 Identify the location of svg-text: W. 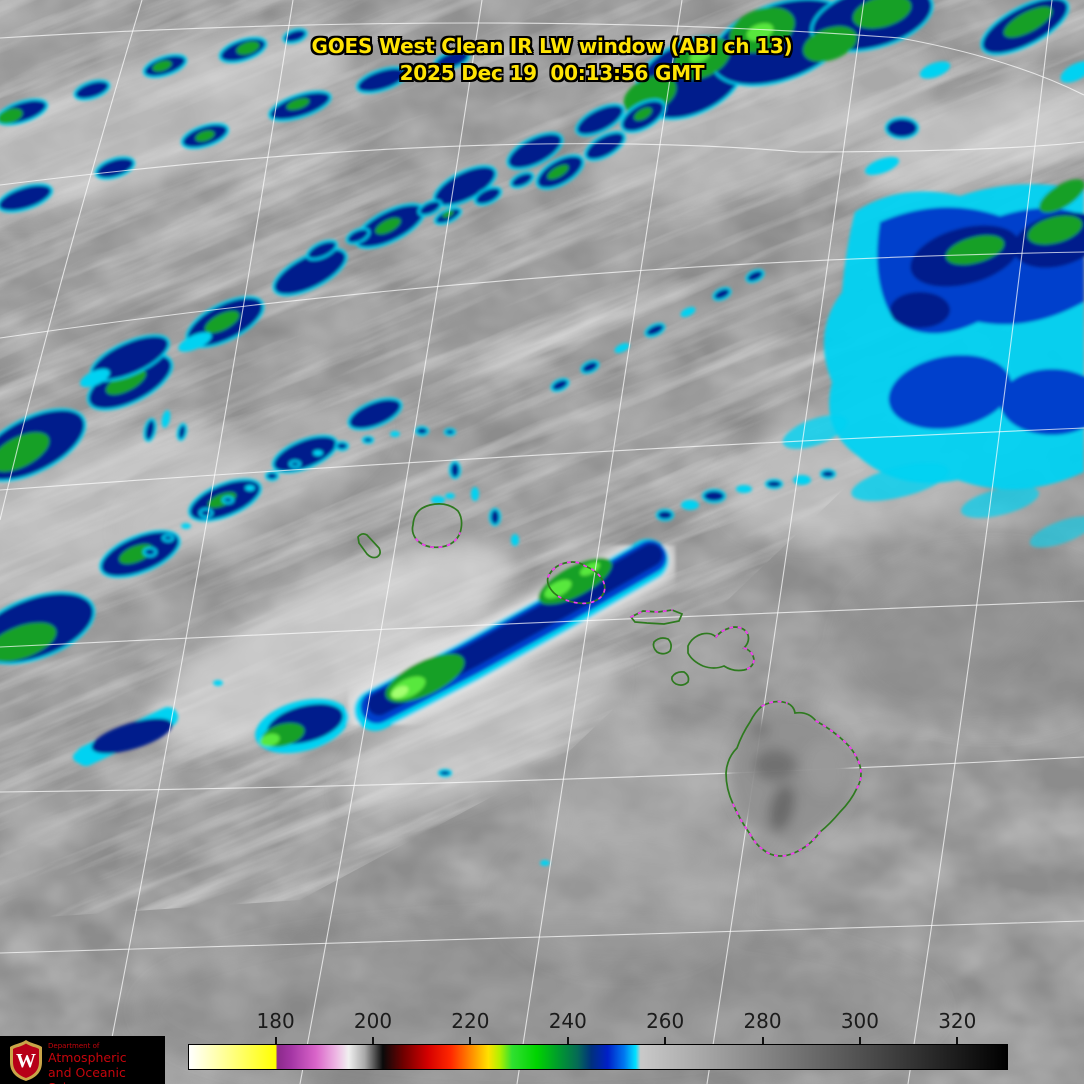
(26, 1061).